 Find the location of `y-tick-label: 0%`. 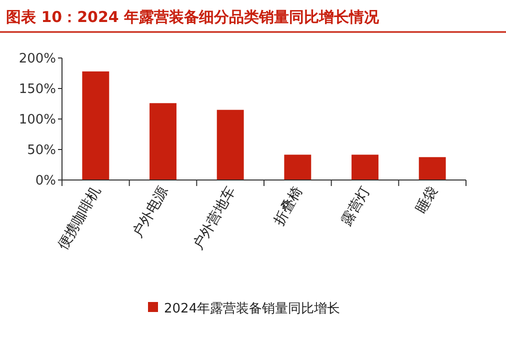

y-tick-label: 0% is located at coordinates (45, 181).